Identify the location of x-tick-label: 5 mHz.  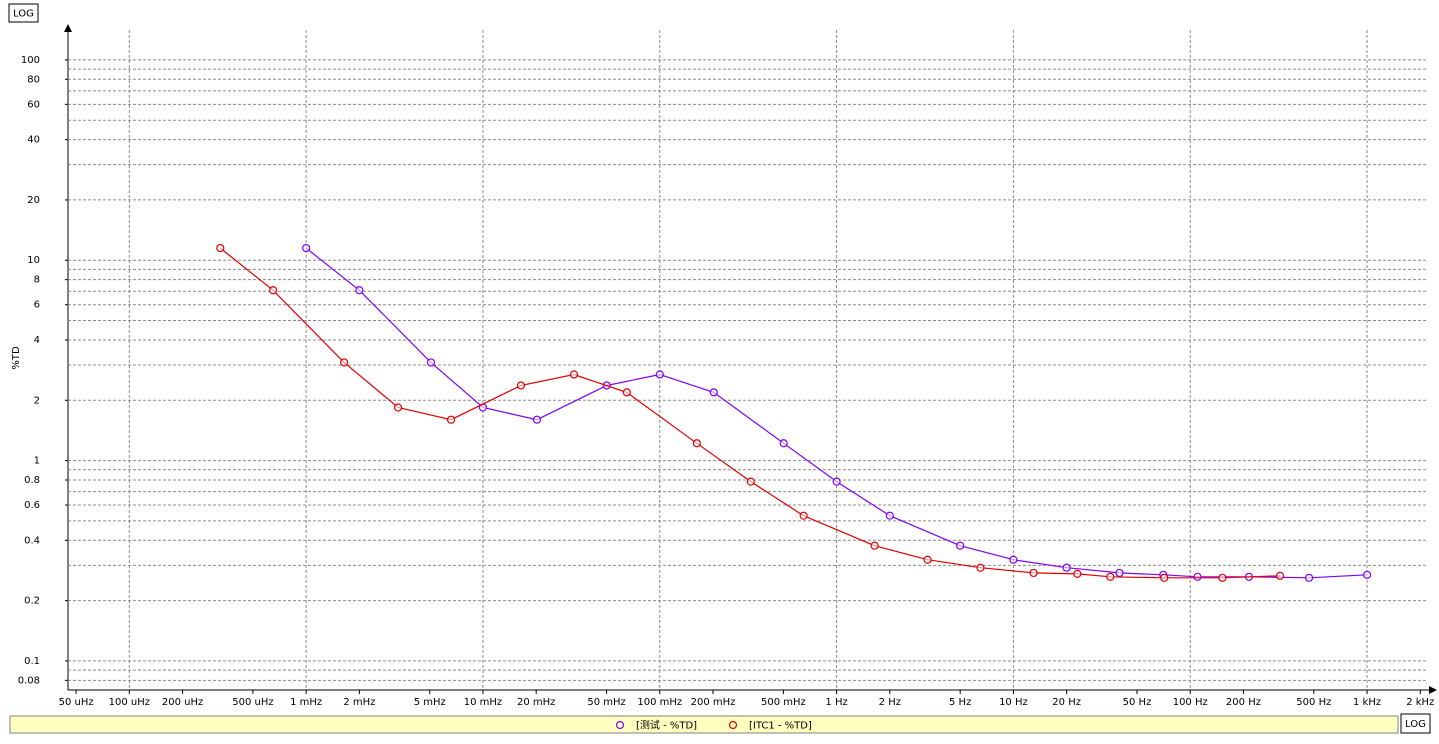
(430, 702).